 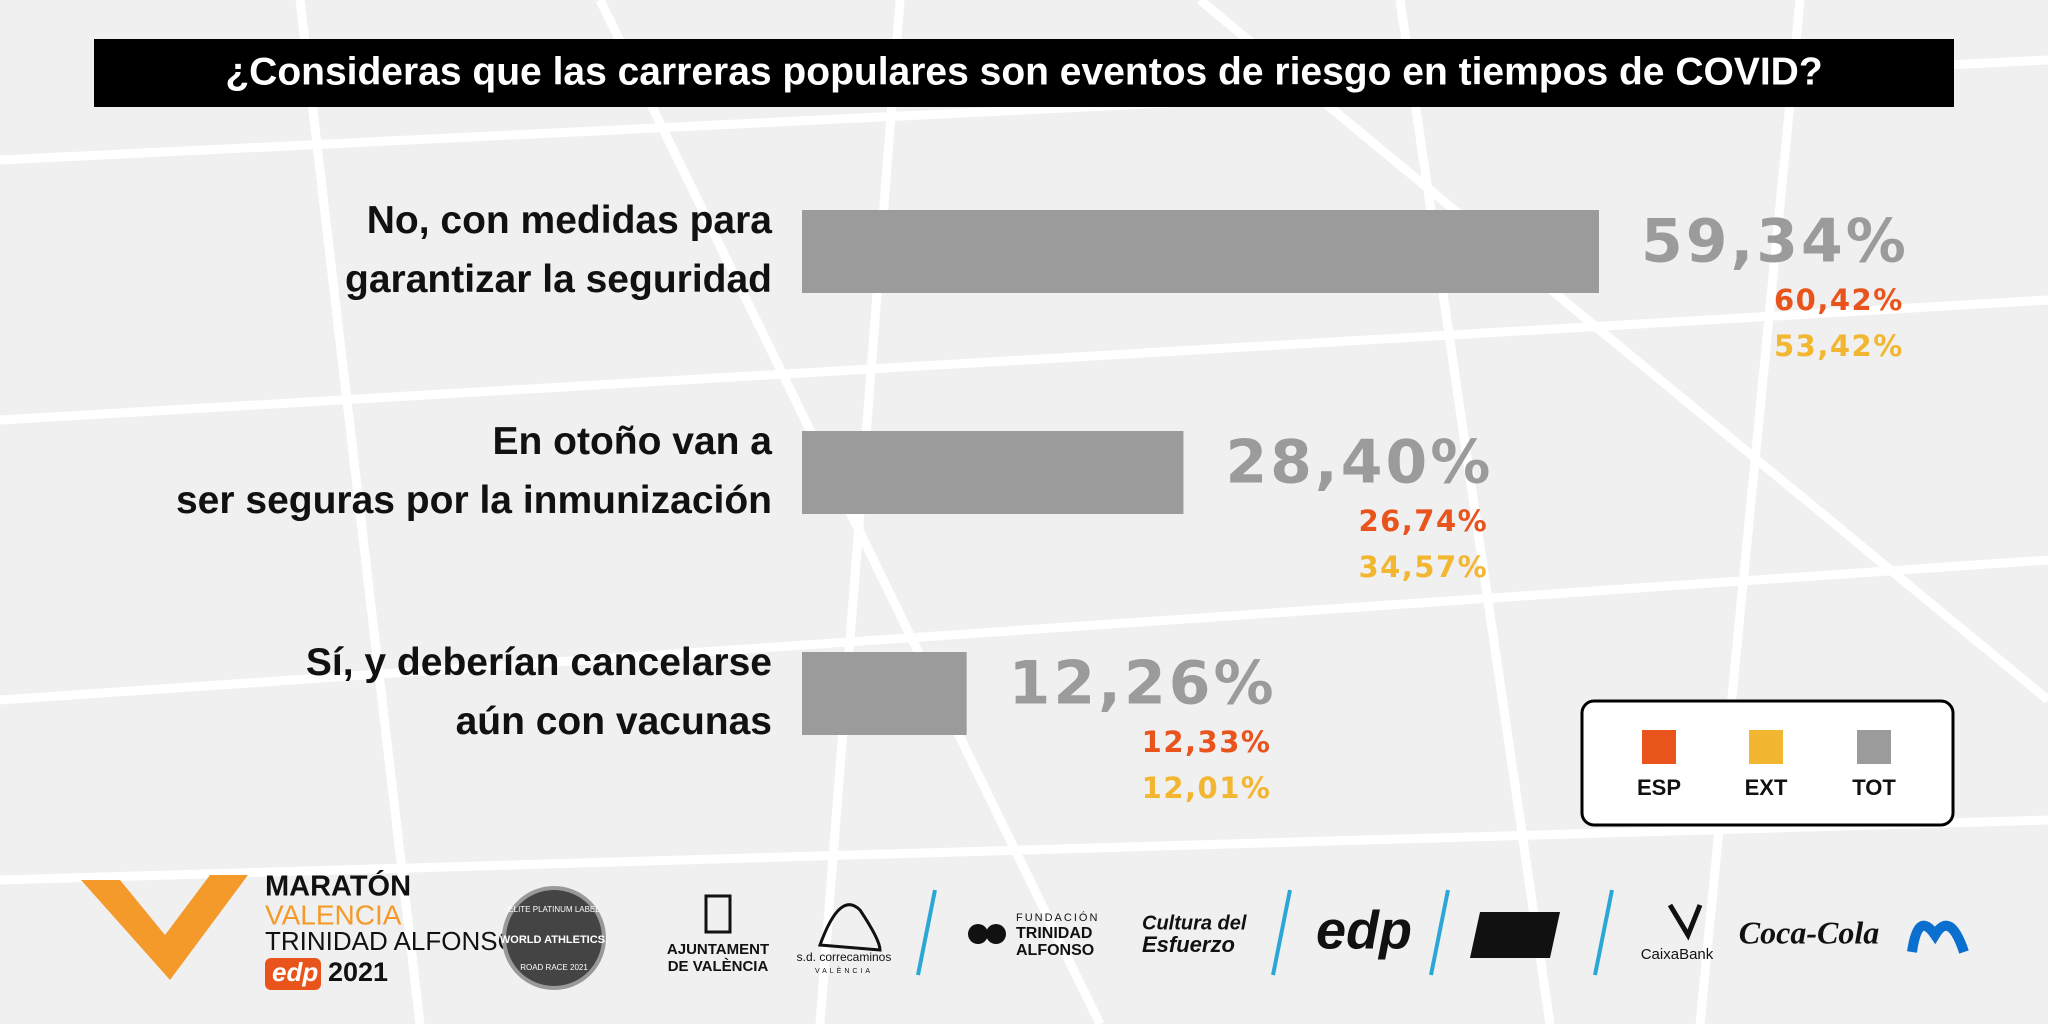 I want to click on logo-text: TRINIDAD, so click(x=1054, y=933).